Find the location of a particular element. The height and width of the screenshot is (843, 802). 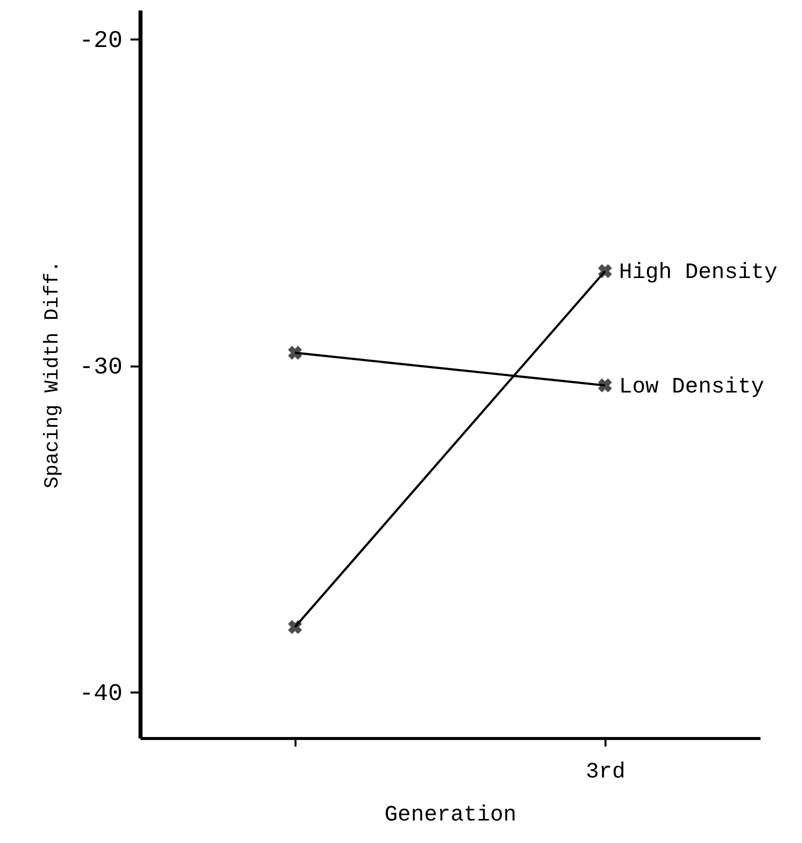

y-tick-label: -30 is located at coordinates (100, 368).